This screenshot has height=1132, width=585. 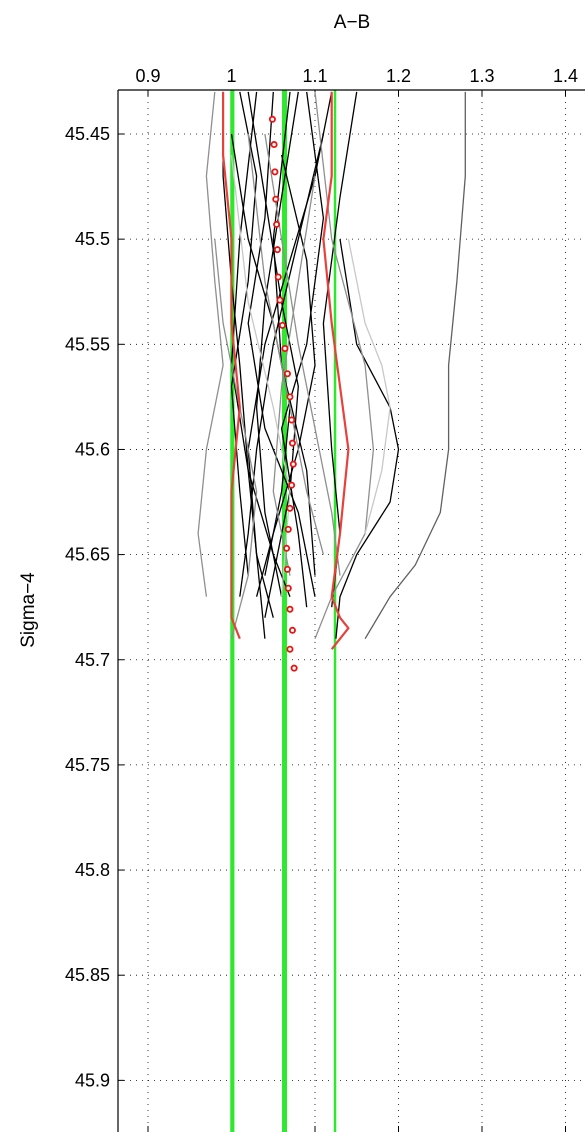 I want to click on y-tick-label: 45.6, so click(x=92, y=449).